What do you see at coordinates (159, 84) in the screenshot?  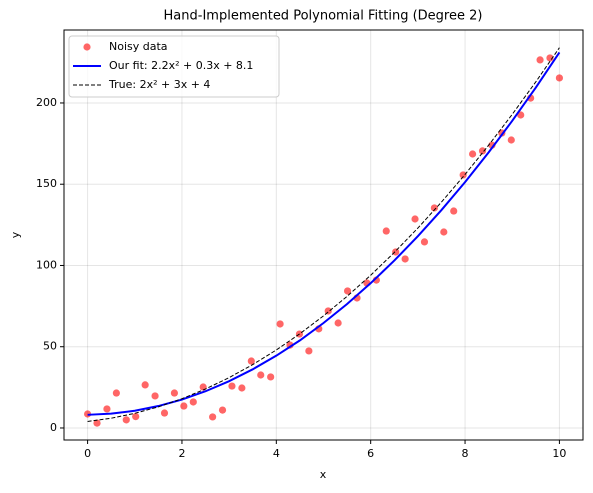 I see `legend-label: True: 2x² + 3x + 4` at bounding box center [159, 84].